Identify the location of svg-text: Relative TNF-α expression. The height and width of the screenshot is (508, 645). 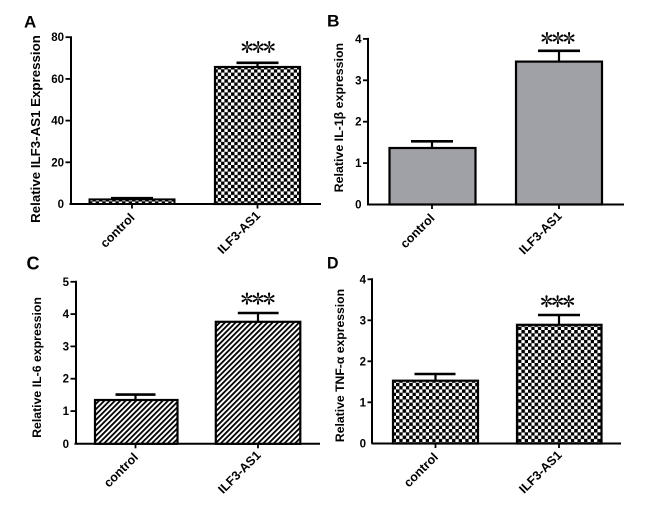
(340, 365).